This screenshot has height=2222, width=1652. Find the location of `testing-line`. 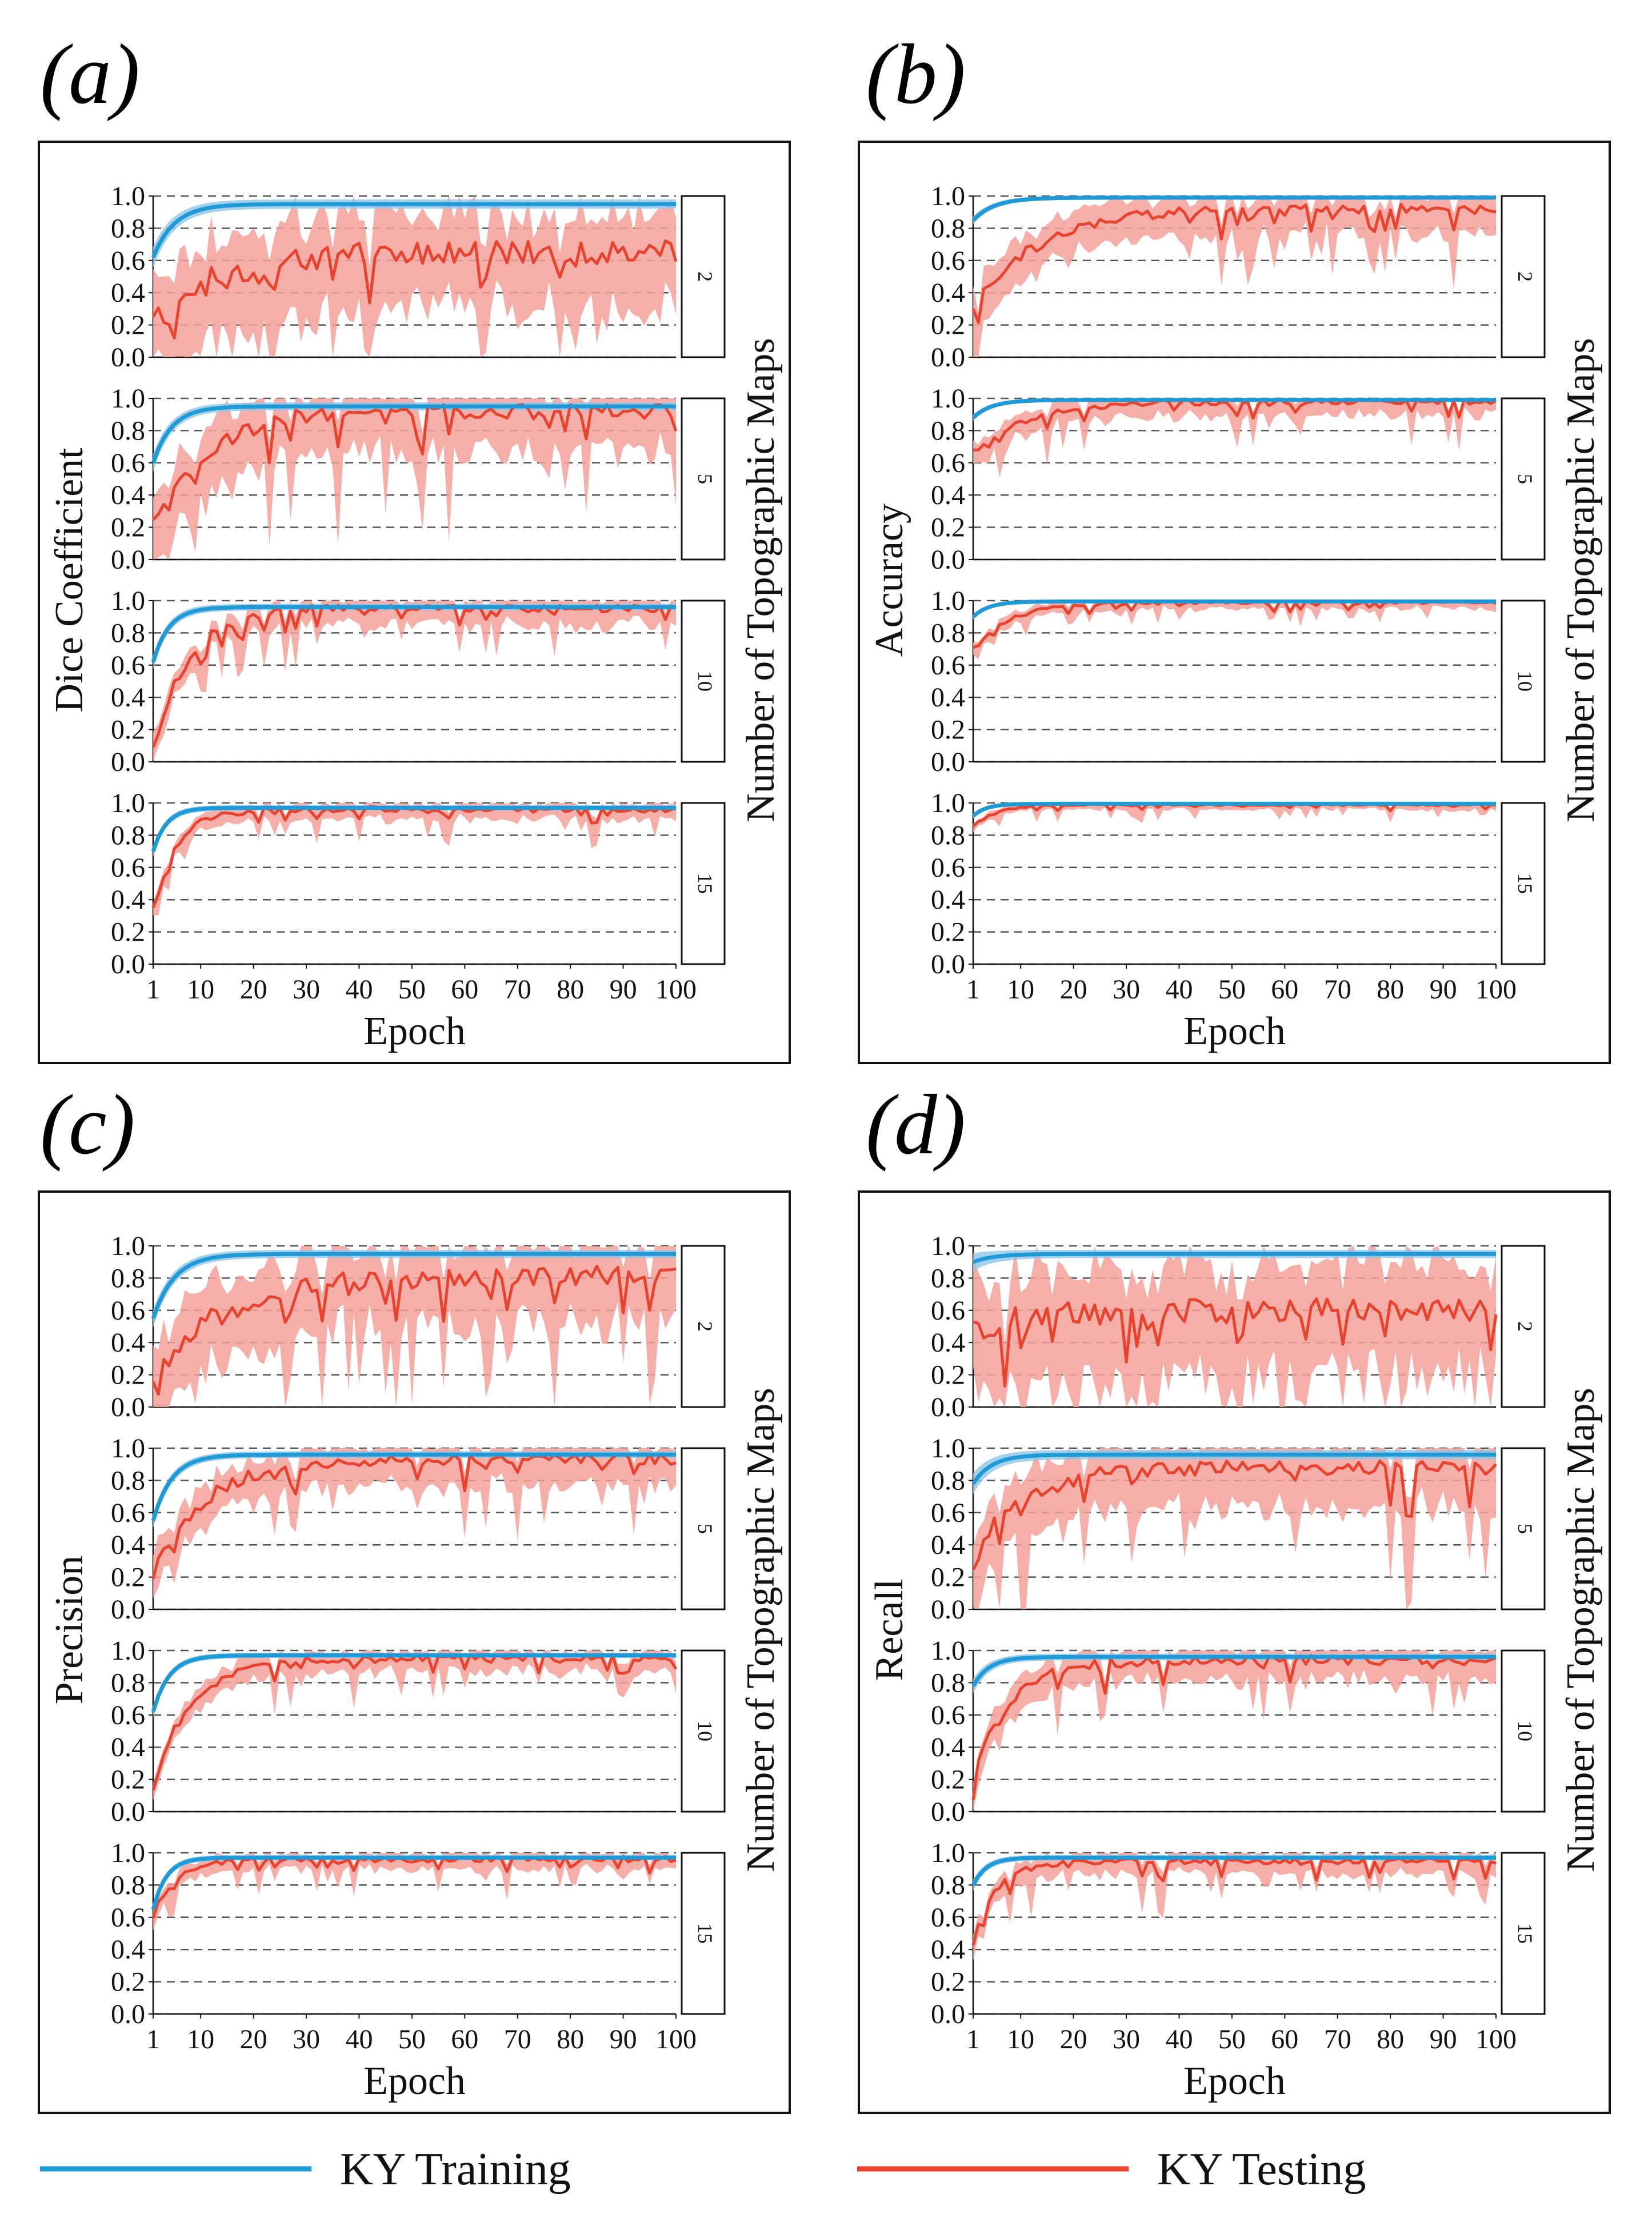

testing-line is located at coordinates (415, 462).